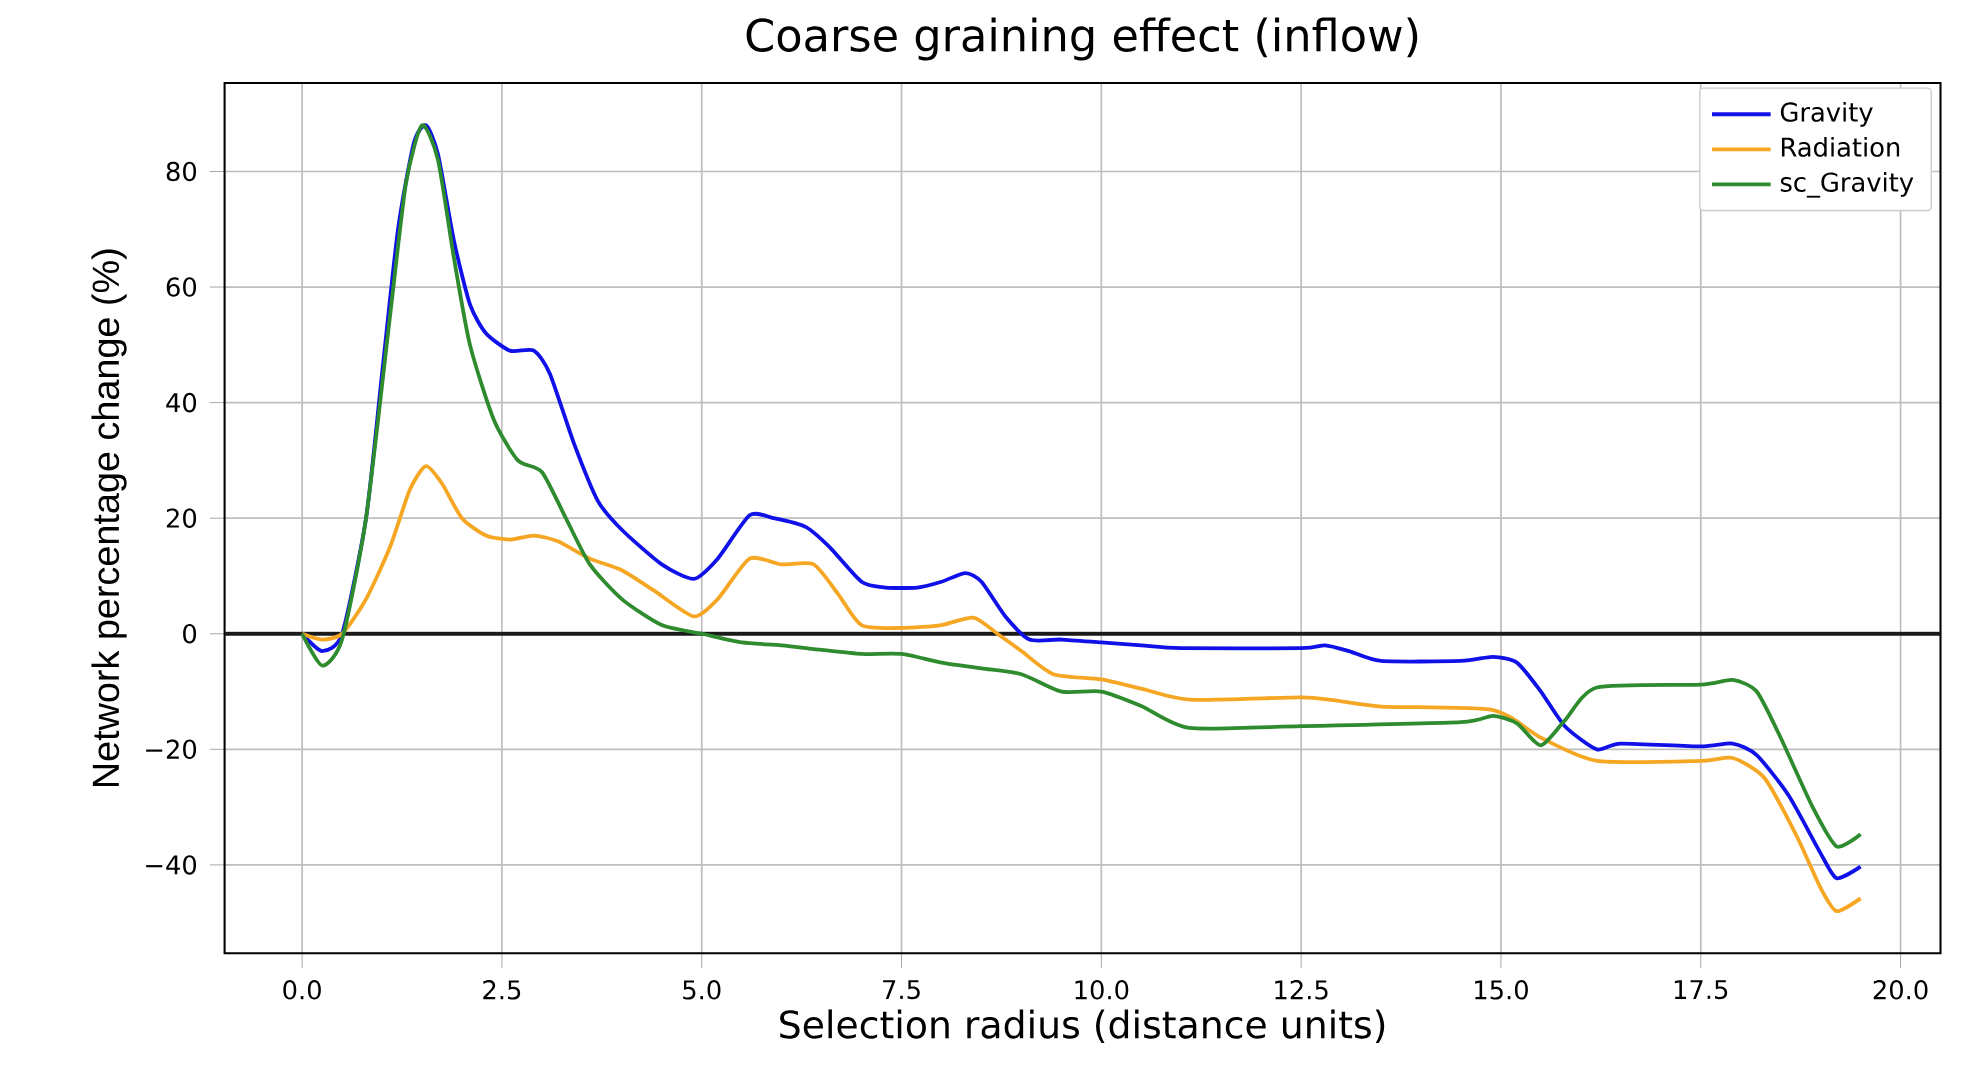 Image resolution: width=1962 pixels, height=1066 pixels. What do you see at coordinates (901, 990) in the screenshot?
I see `x-tick-label: 7.5` at bounding box center [901, 990].